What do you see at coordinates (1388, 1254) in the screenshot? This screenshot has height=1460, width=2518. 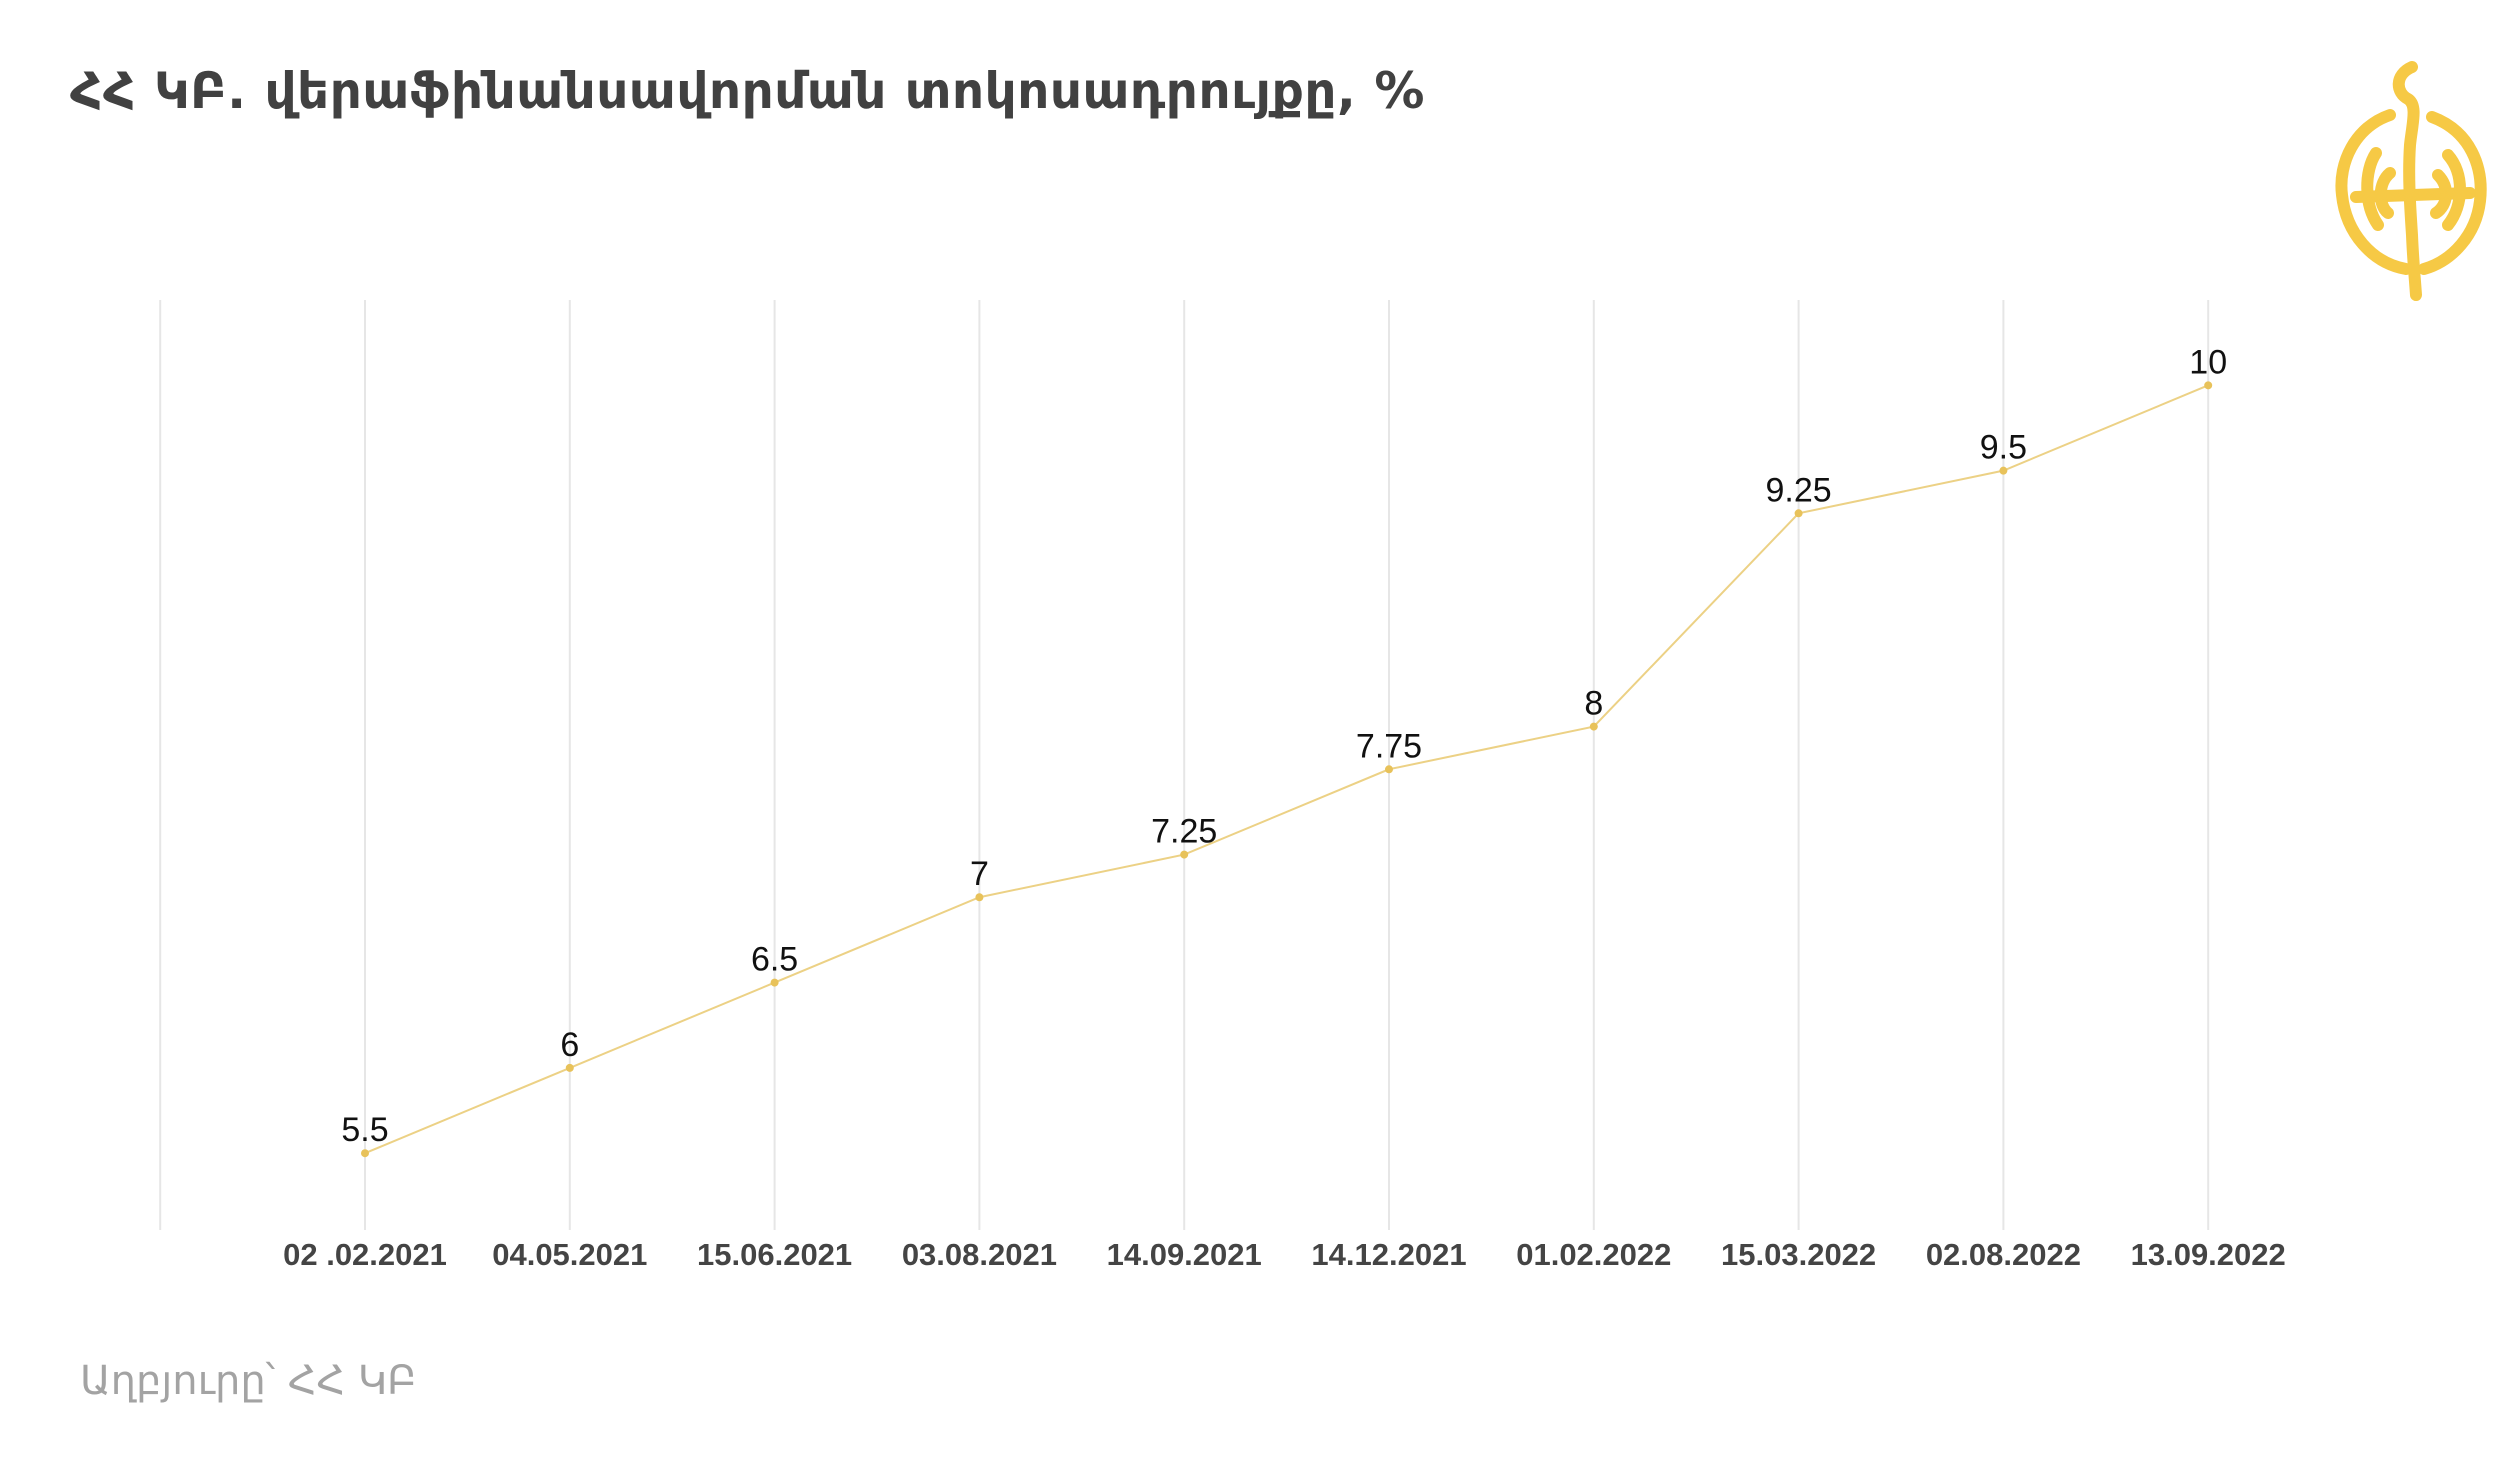 I see `x-tick-label: 14.12.2021` at bounding box center [1388, 1254].